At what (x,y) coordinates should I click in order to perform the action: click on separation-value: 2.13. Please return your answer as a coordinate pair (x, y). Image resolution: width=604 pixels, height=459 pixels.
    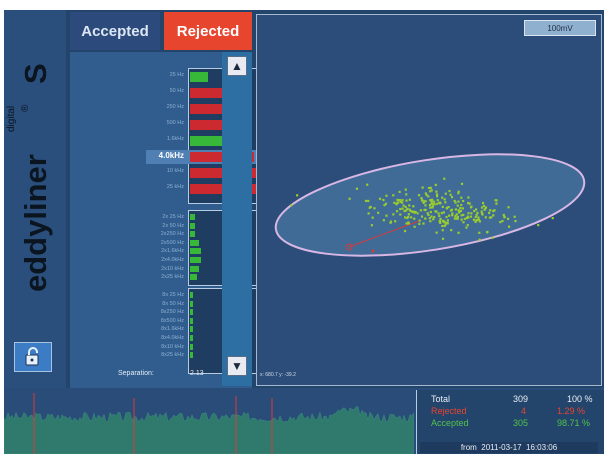
    Looking at the image, I should click on (197, 373).